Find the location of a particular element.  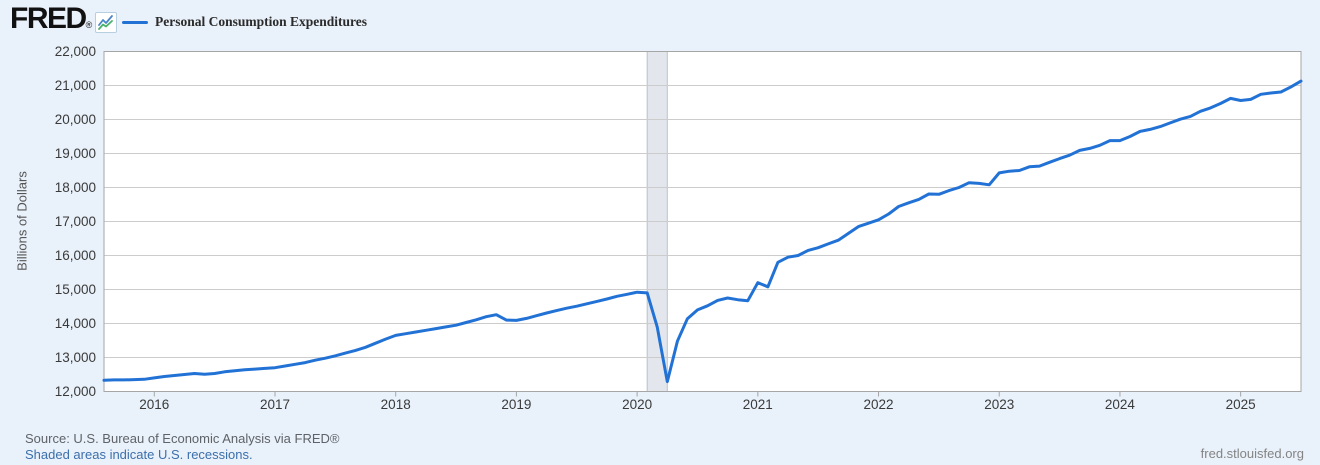

x-tick-label: 2018 is located at coordinates (395, 404).